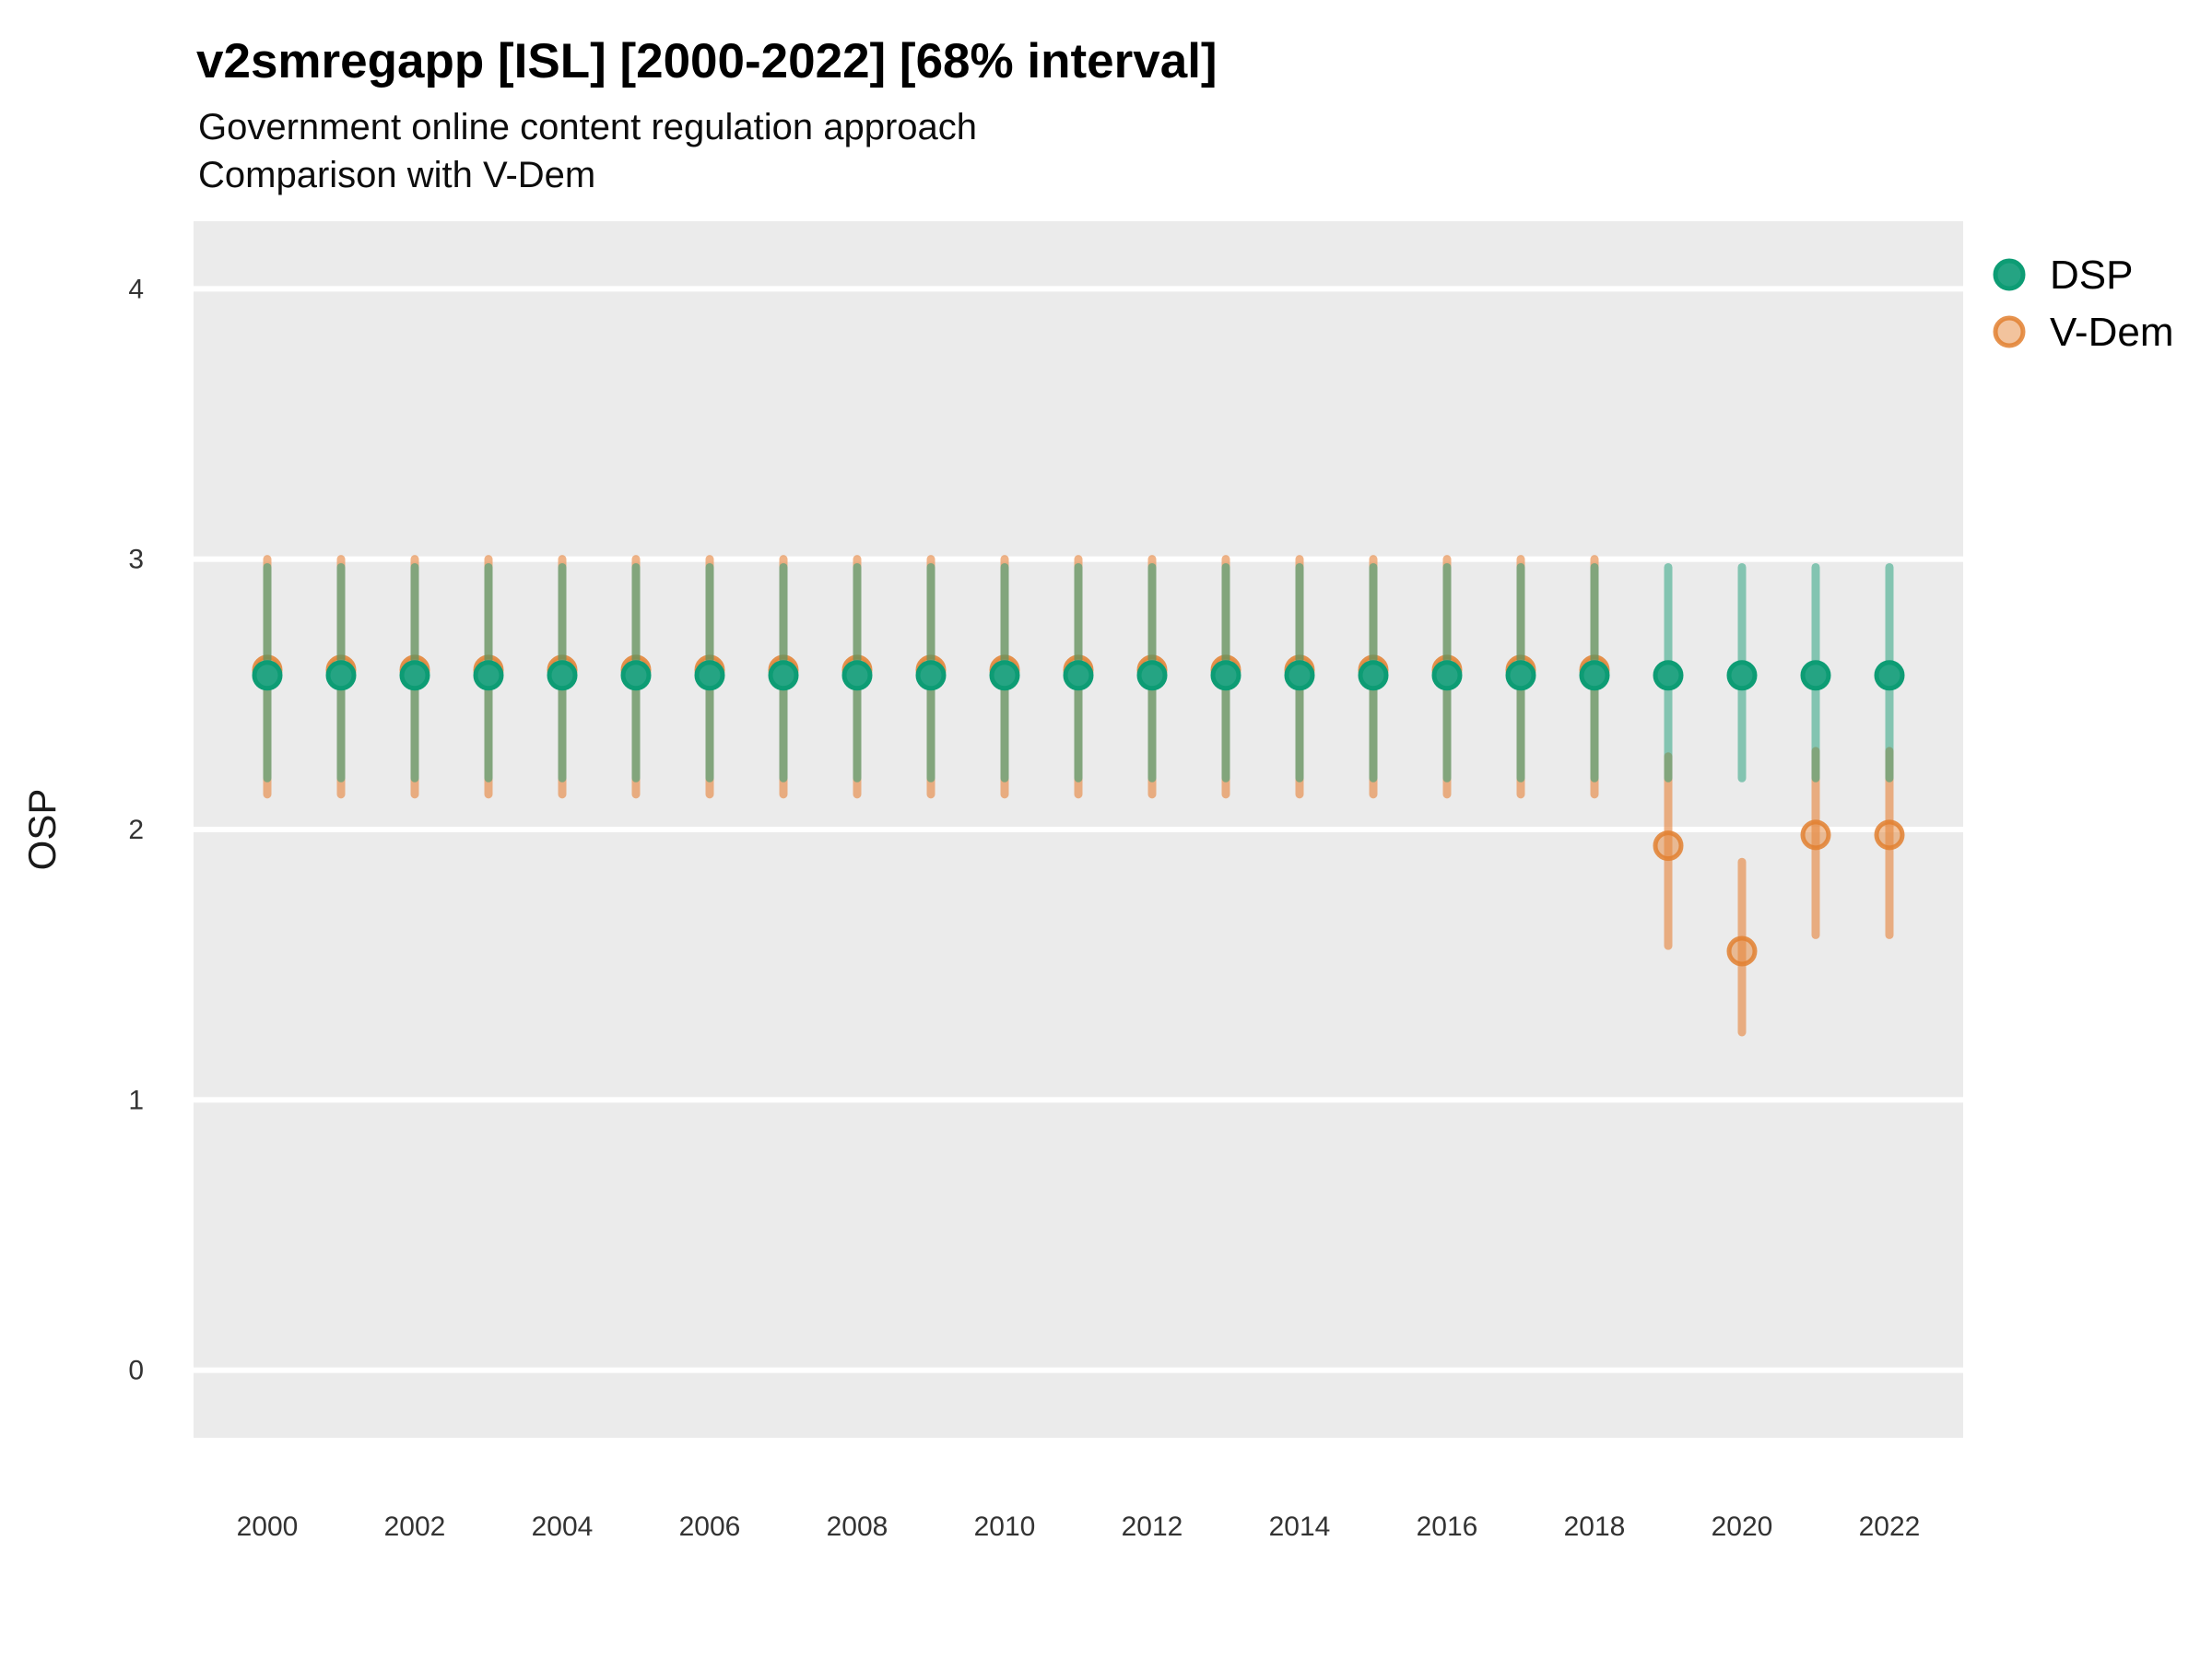 This screenshot has height=1659, width=2212. Describe the element at coordinates (1595, 1527) in the screenshot. I see `x-tick-label: 2018` at that location.